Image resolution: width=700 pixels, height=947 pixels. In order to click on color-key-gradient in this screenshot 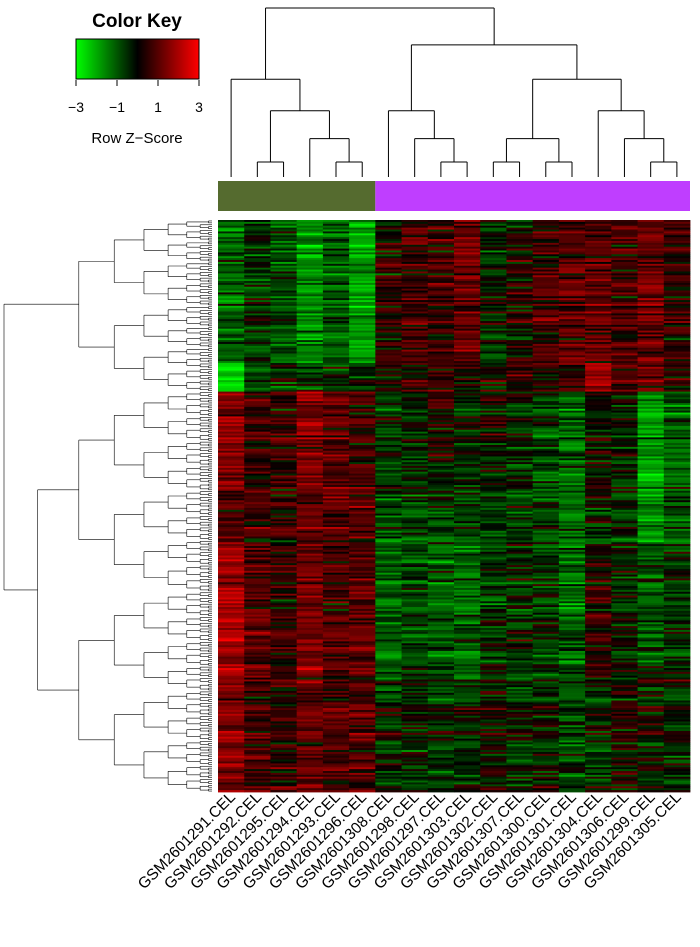, I will do `click(137, 59)`.